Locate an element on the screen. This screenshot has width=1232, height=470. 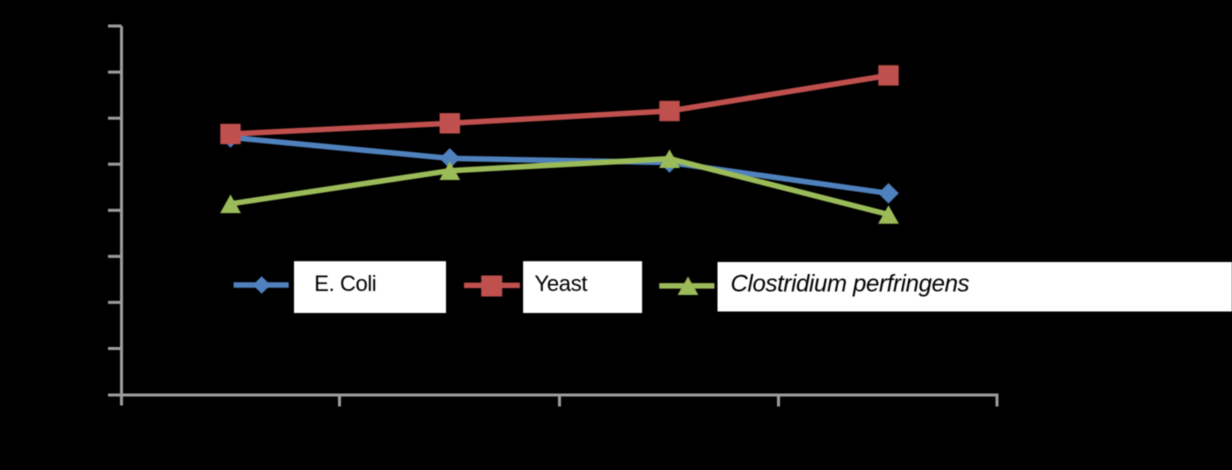
svg-text: E. Coli is located at coordinates (345, 283).